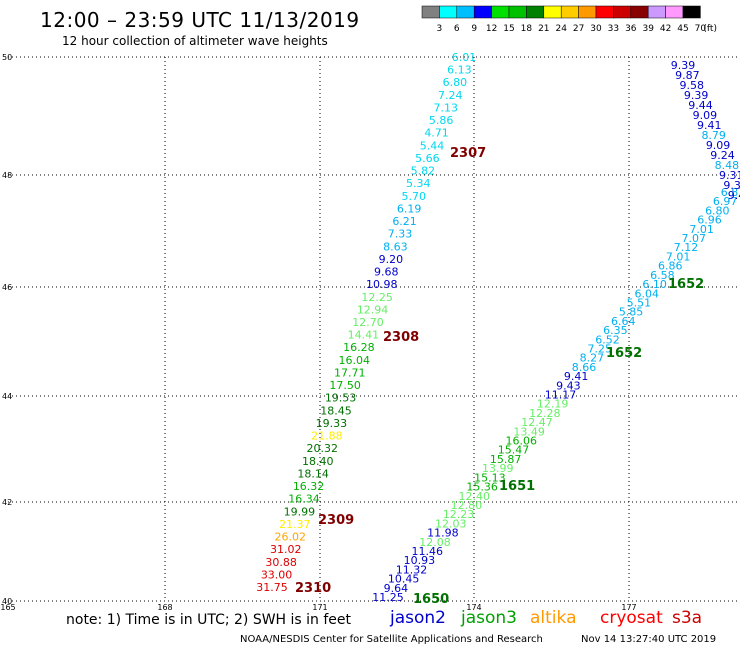 The image size is (740, 650). What do you see at coordinates (409, 208) in the screenshot?
I see `track-a-value: 6.19` at bounding box center [409, 208].